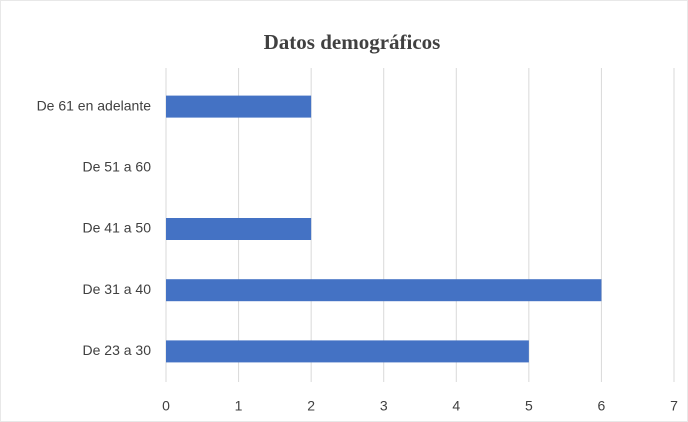 The width and height of the screenshot is (688, 422). I want to click on y-tick-label: De 61 en adelante, so click(94, 105).